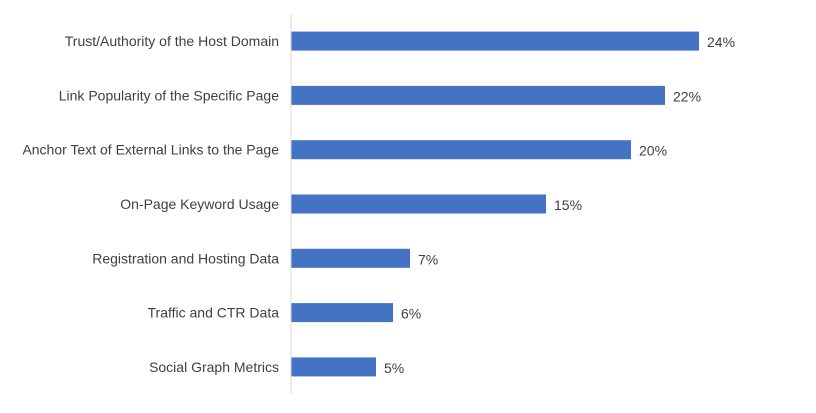 Image resolution: width=816 pixels, height=413 pixels. Describe the element at coordinates (721, 42) in the screenshot. I see `value-label: 24%` at that location.